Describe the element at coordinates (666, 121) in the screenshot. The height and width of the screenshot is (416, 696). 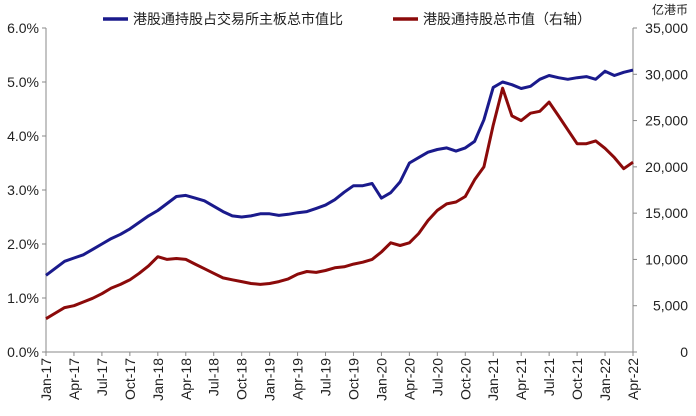
I see `right-tick-label: 25,000` at that location.